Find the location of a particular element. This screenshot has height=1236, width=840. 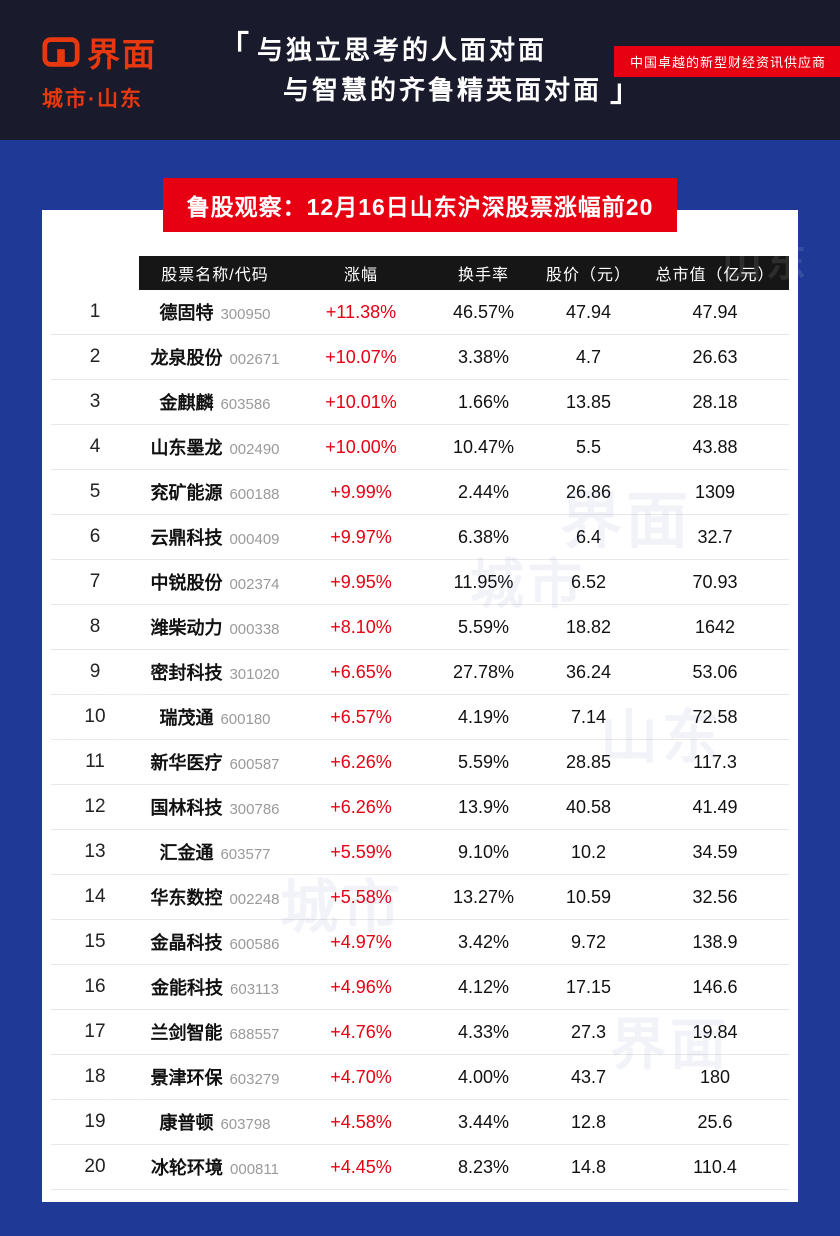

stock-name: 金麒麟 is located at coordinates (186, 403).